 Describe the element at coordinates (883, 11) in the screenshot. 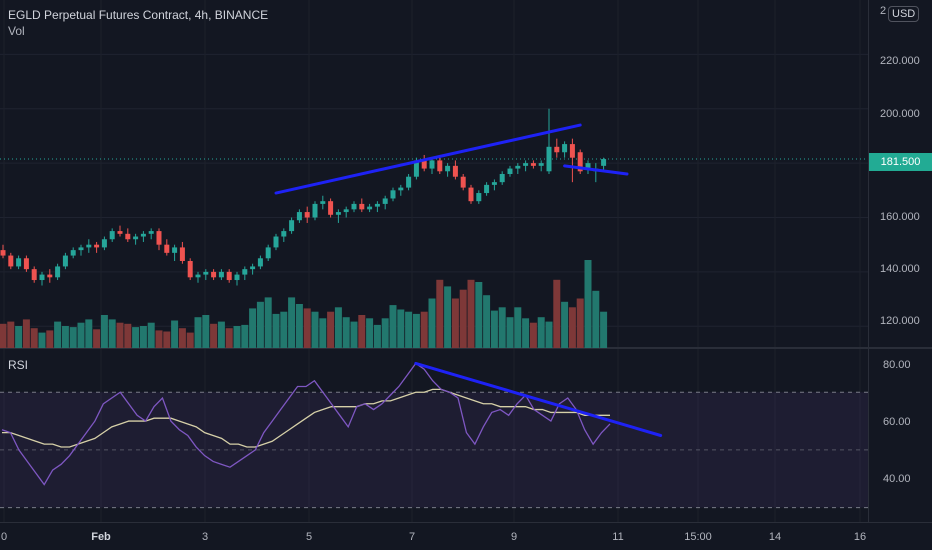

I see `price-tick-label-top-cut: 2` at that location.